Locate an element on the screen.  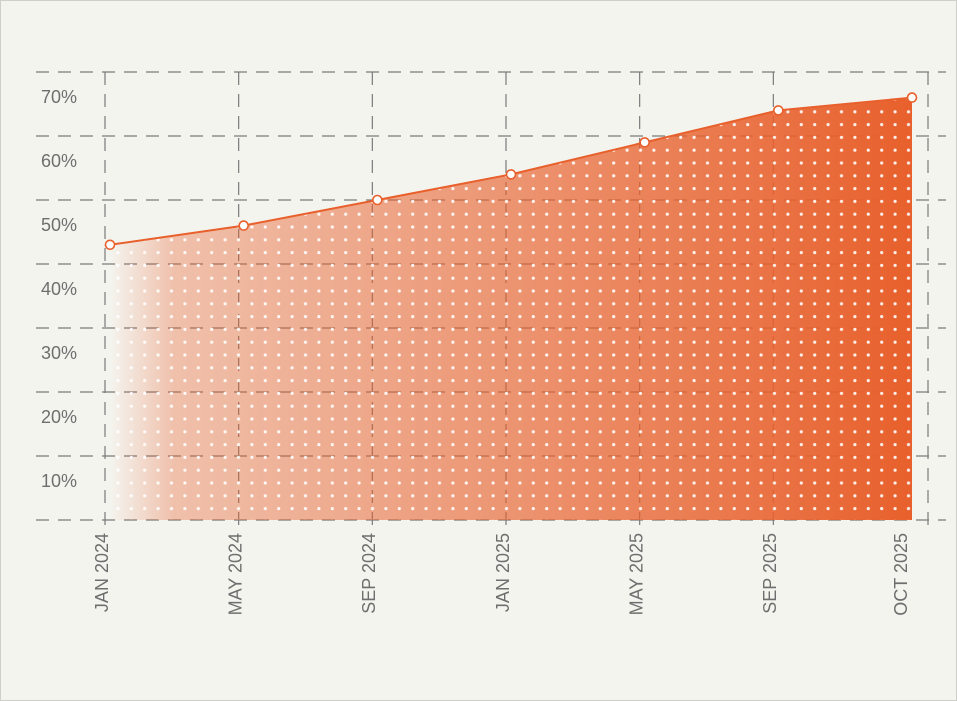
y-tick-label: 20% is located at coordinates (59, 417).